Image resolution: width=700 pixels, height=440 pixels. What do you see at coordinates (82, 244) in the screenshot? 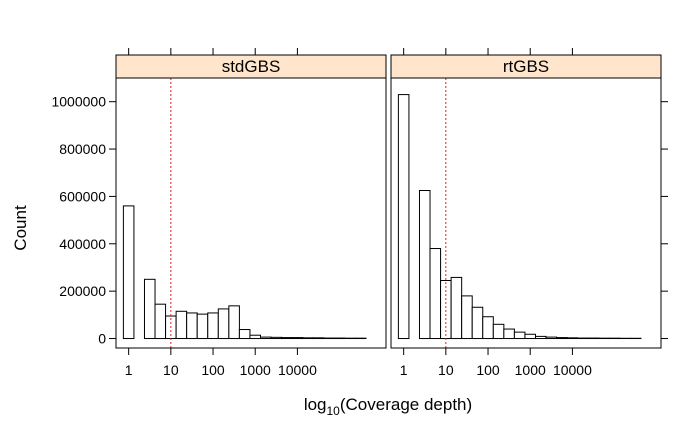
I see `y-tick-label: 400000` at bounding box center [82, 244].